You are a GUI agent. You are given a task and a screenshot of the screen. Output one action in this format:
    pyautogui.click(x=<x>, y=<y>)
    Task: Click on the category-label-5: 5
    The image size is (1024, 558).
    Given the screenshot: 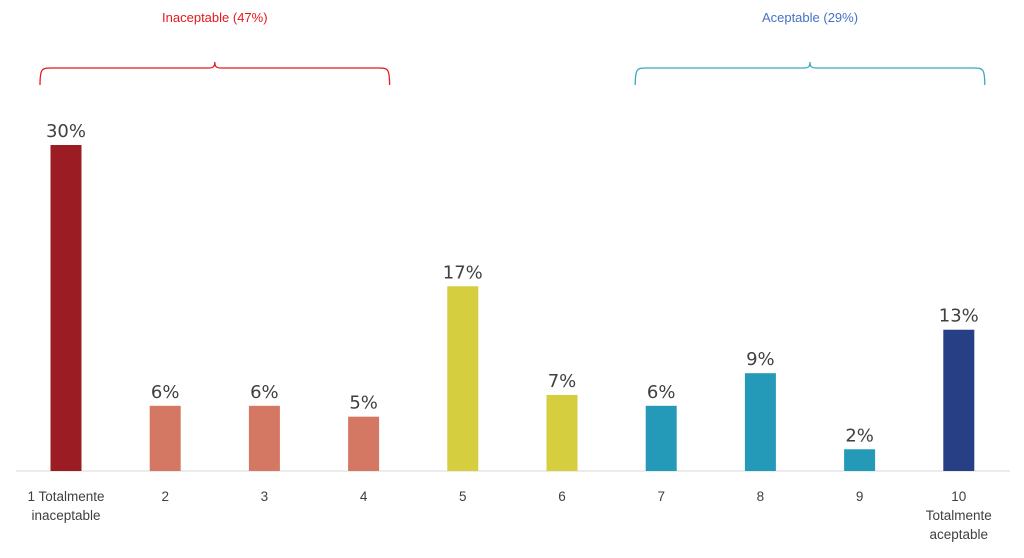 What is the action you would take?
    pyautogui.click(x=463, y=496)
    